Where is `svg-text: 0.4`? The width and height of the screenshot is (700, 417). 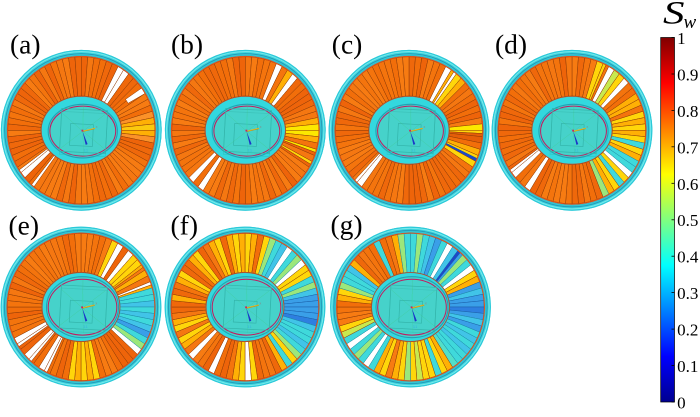 svg-text: 0.4 is located at coordinates (688, 257).